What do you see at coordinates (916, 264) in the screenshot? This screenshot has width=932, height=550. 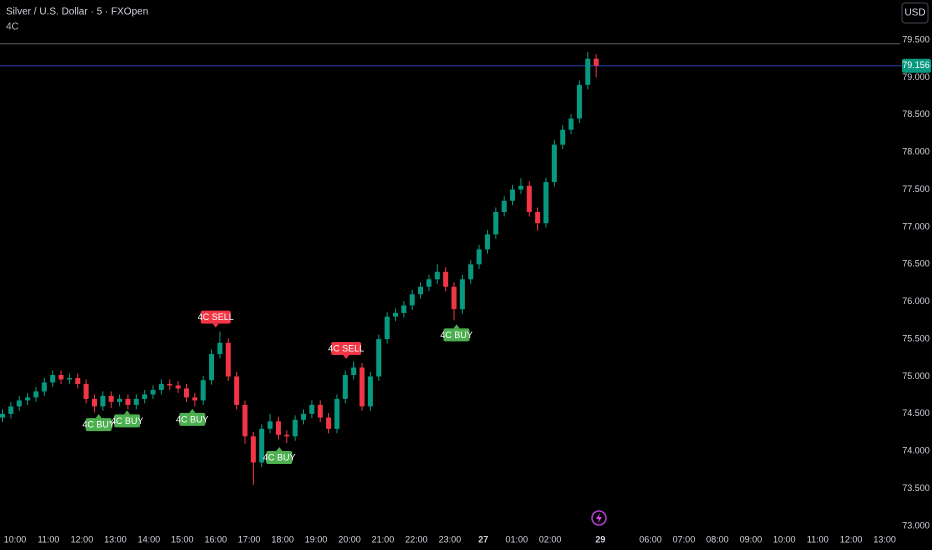 I see `y-tick-label: 76.500` at bounding box center [916, 264].